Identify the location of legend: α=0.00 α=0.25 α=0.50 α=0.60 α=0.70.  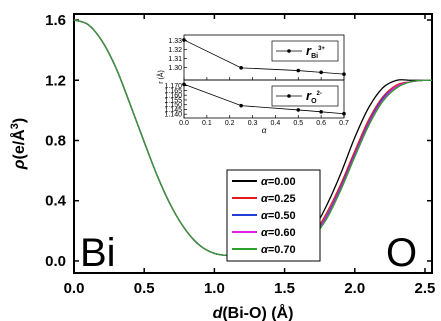
(273, 215).